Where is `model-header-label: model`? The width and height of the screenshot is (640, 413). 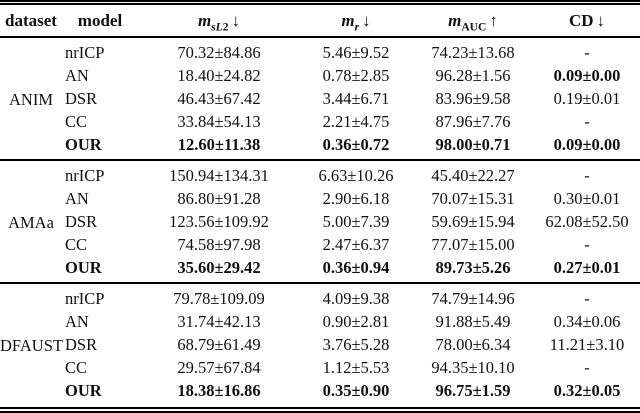
model-header-label: model is located at coordinates (100, 20).